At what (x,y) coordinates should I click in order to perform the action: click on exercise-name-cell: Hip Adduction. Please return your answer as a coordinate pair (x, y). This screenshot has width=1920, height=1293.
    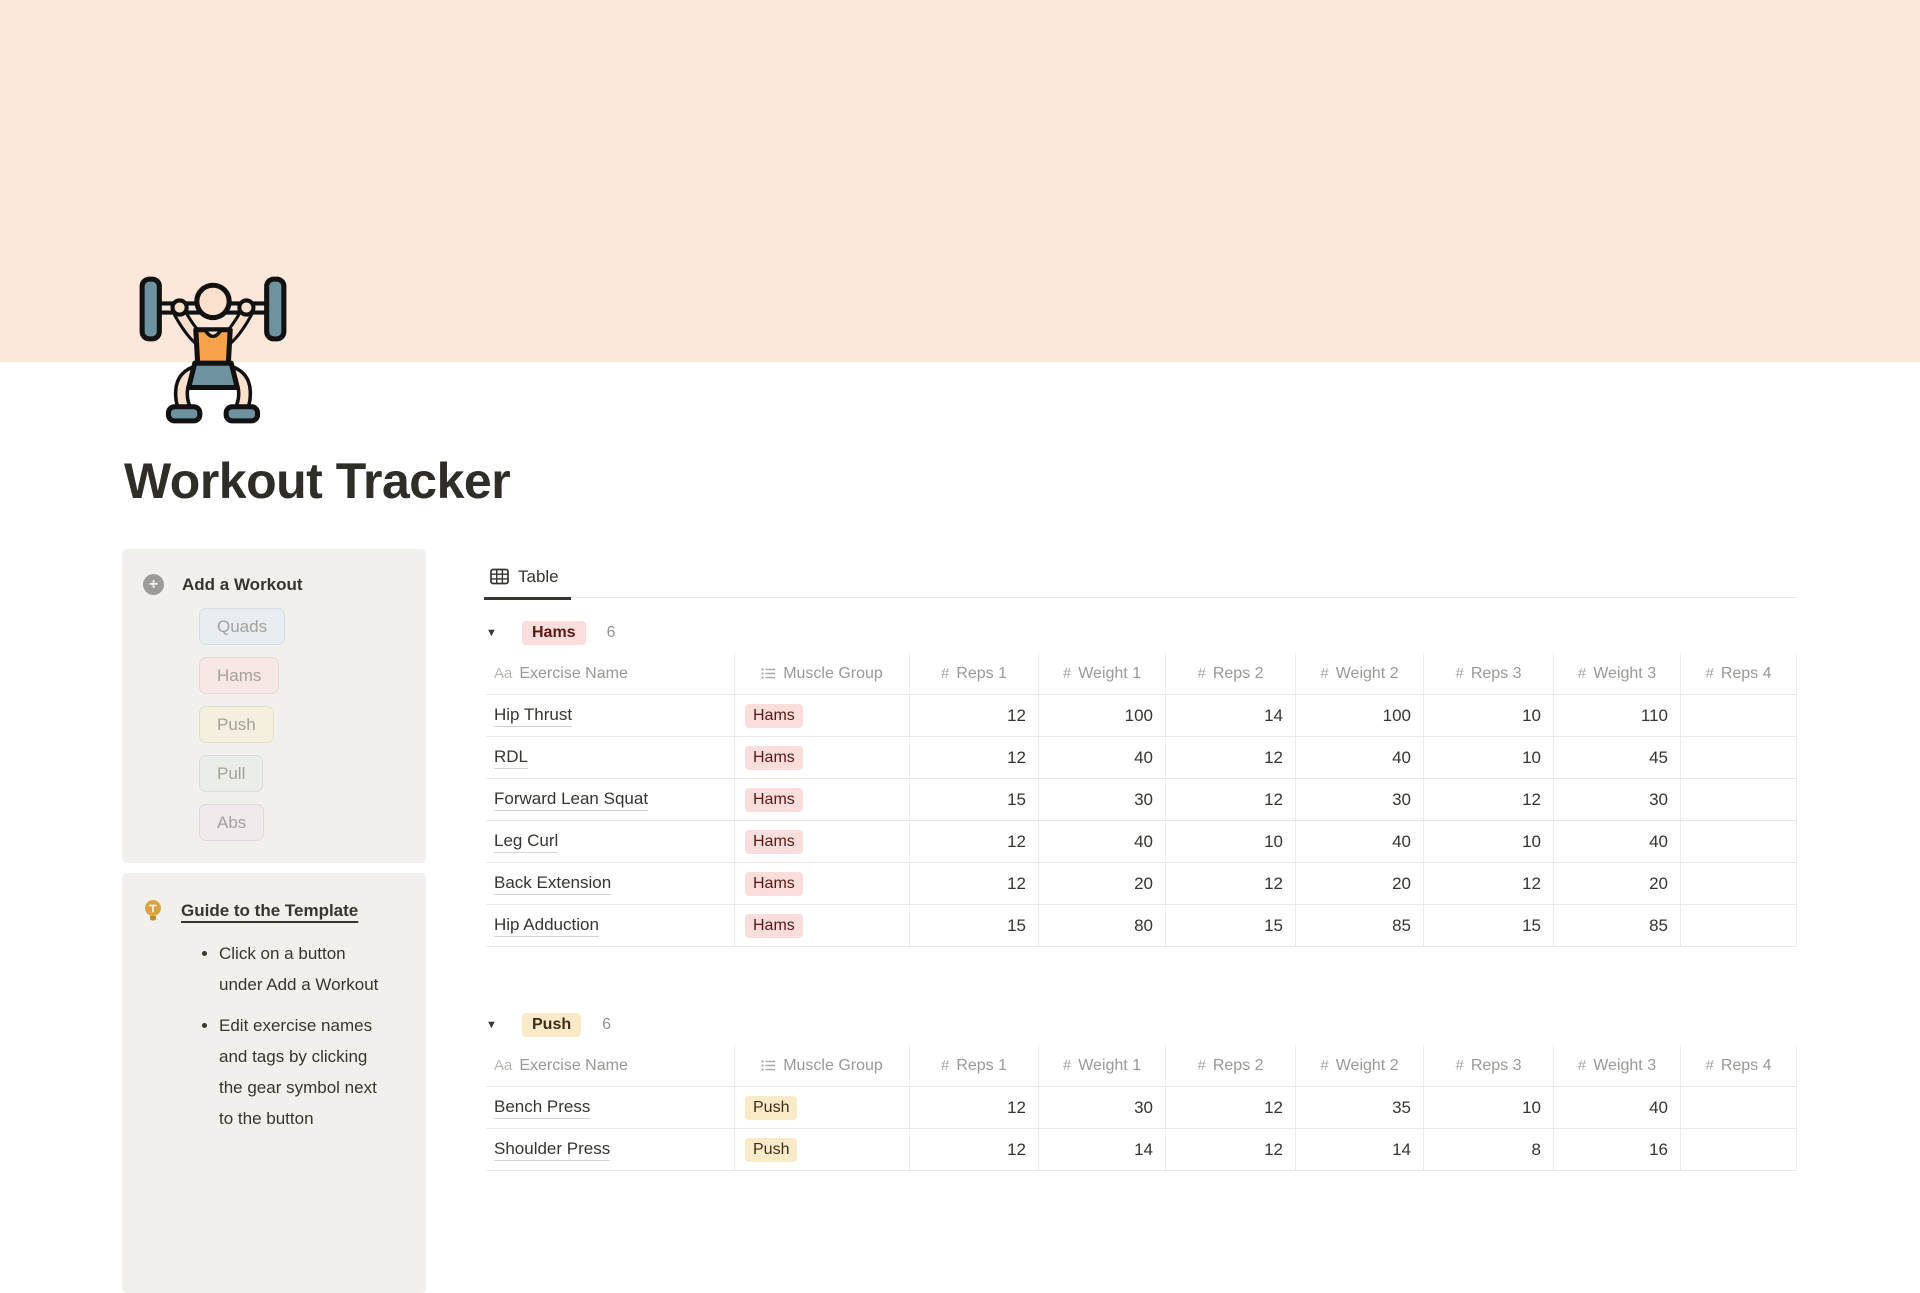
    Looking at the image, I should click on (610, 925).